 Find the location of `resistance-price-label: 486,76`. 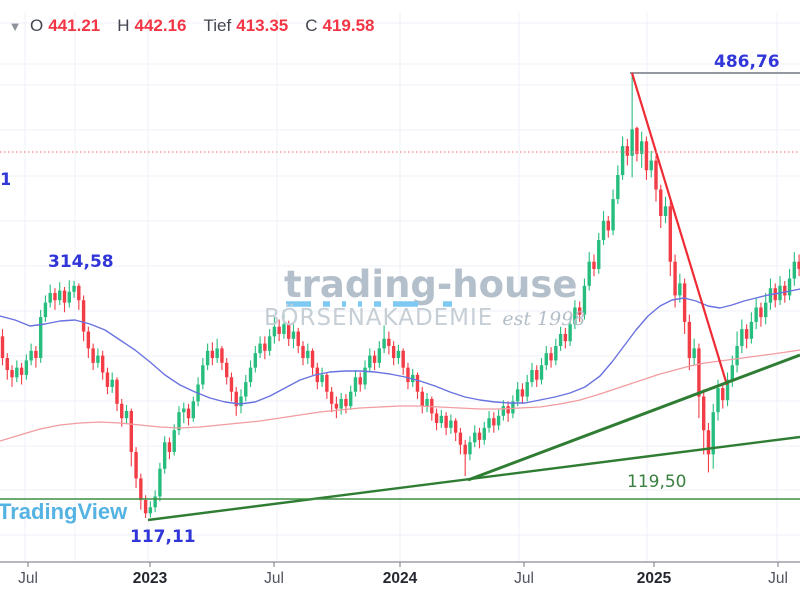

resistance-price-label: 486,76 is located at coordinates (747, 62).